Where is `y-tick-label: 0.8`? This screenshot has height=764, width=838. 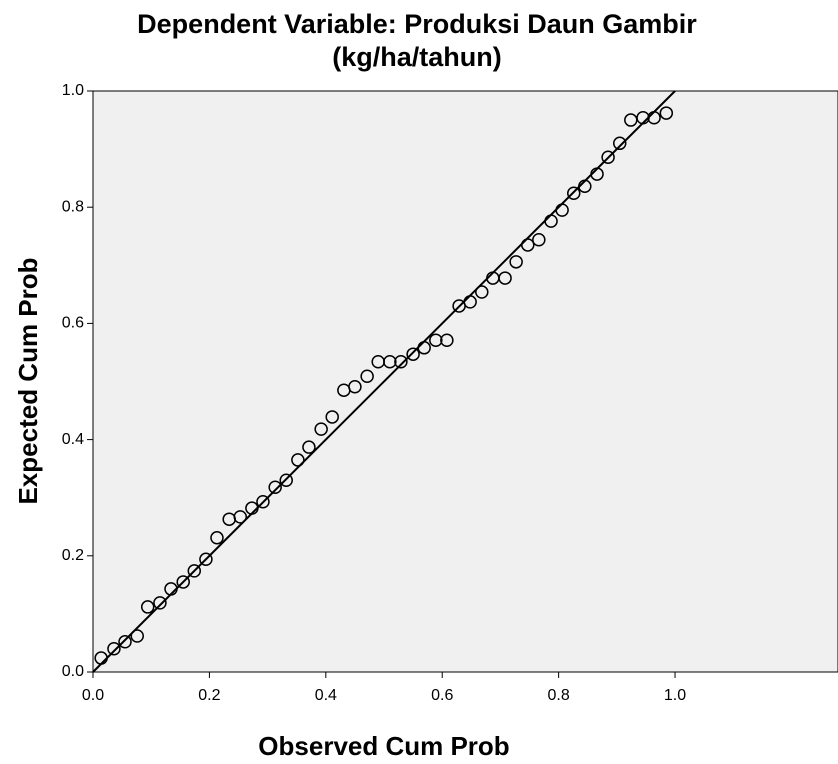 y-tick-label: 0.8 is located at coordinates (73, 206).